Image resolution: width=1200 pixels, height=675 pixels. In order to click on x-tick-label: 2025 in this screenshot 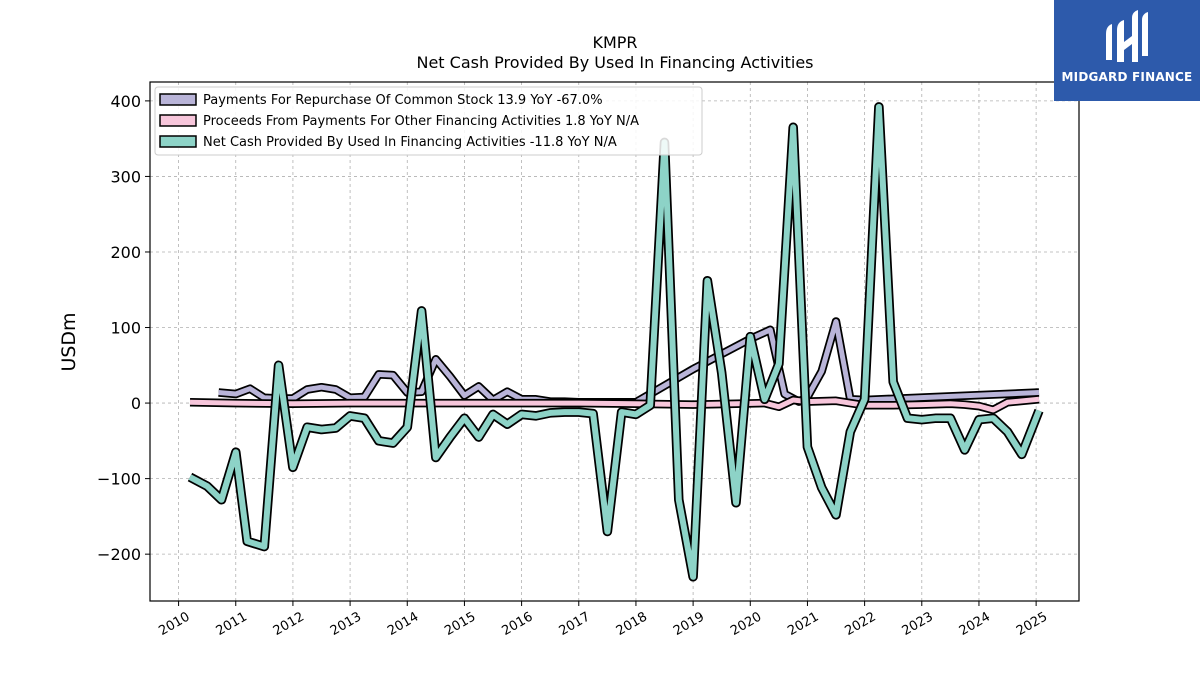, I will do `click(1032, 624)`.